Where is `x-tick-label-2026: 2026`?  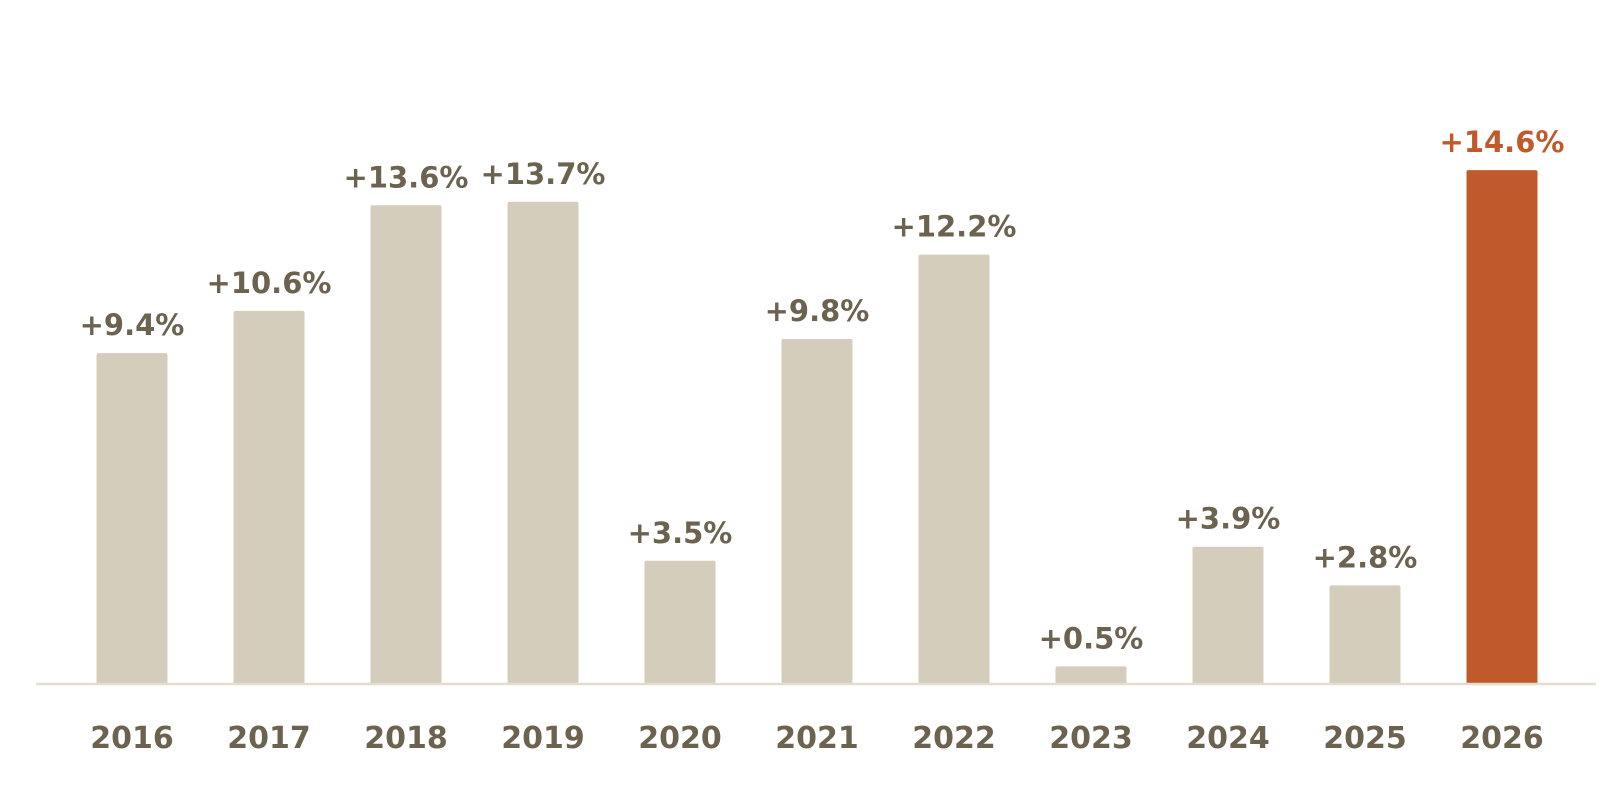 x-tick-label-2026: 2026 is located at coordinates (1502, 738).